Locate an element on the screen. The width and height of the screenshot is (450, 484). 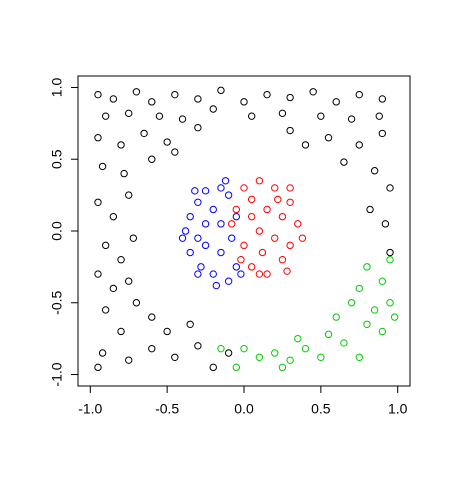
y-tick-label: 0.5 is located at coordinates (57, 159).